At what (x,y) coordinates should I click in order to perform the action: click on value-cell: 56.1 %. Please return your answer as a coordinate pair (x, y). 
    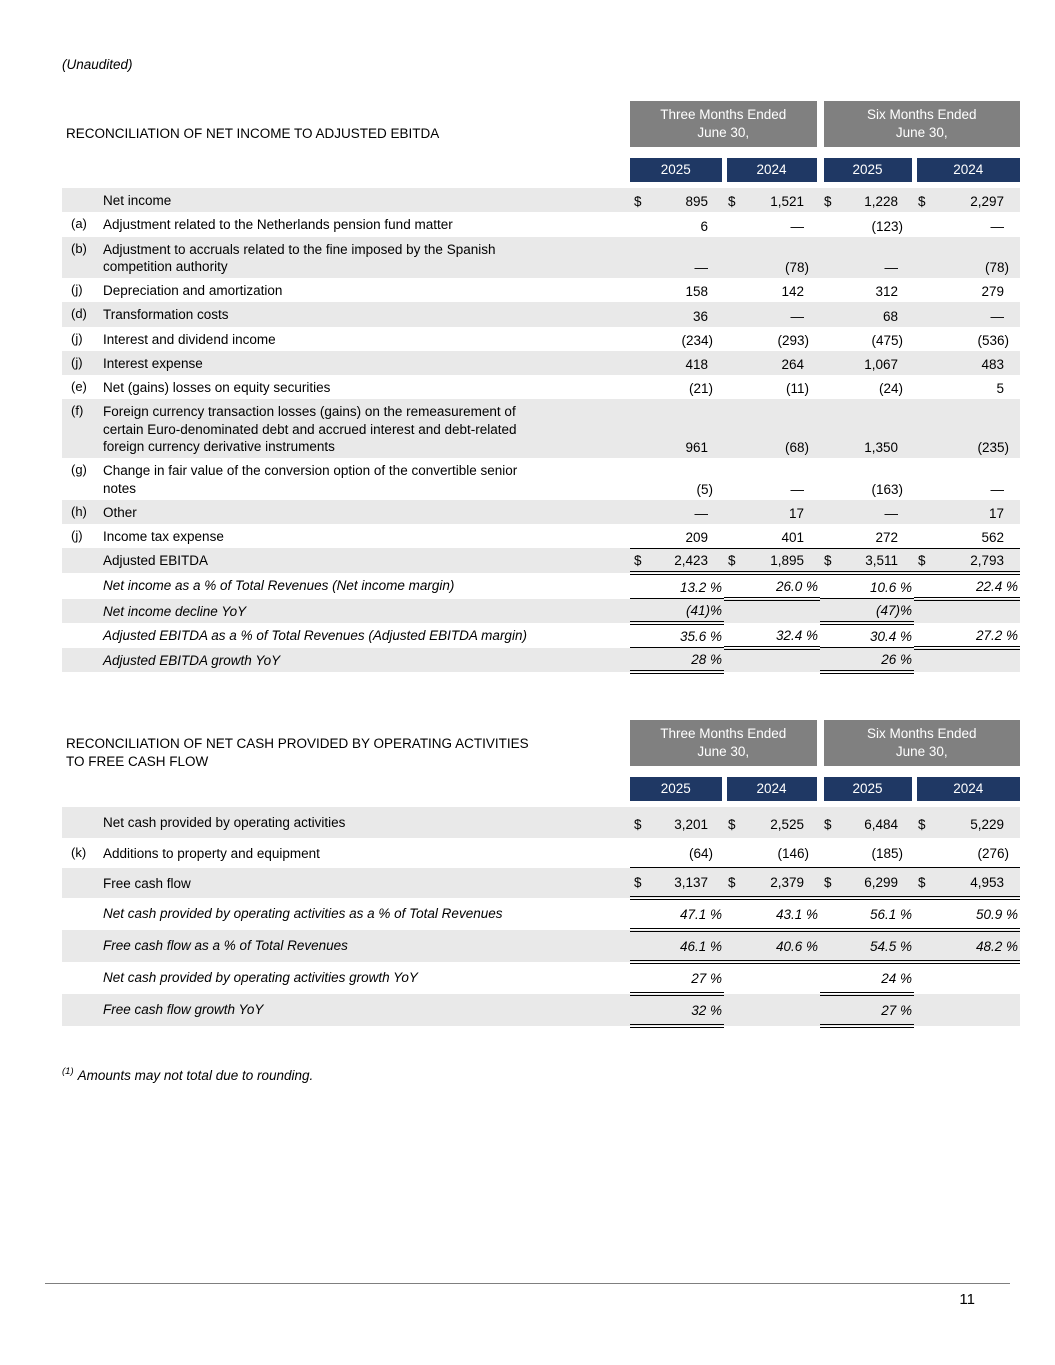
    Looking at the image, I should click on (880, 915).